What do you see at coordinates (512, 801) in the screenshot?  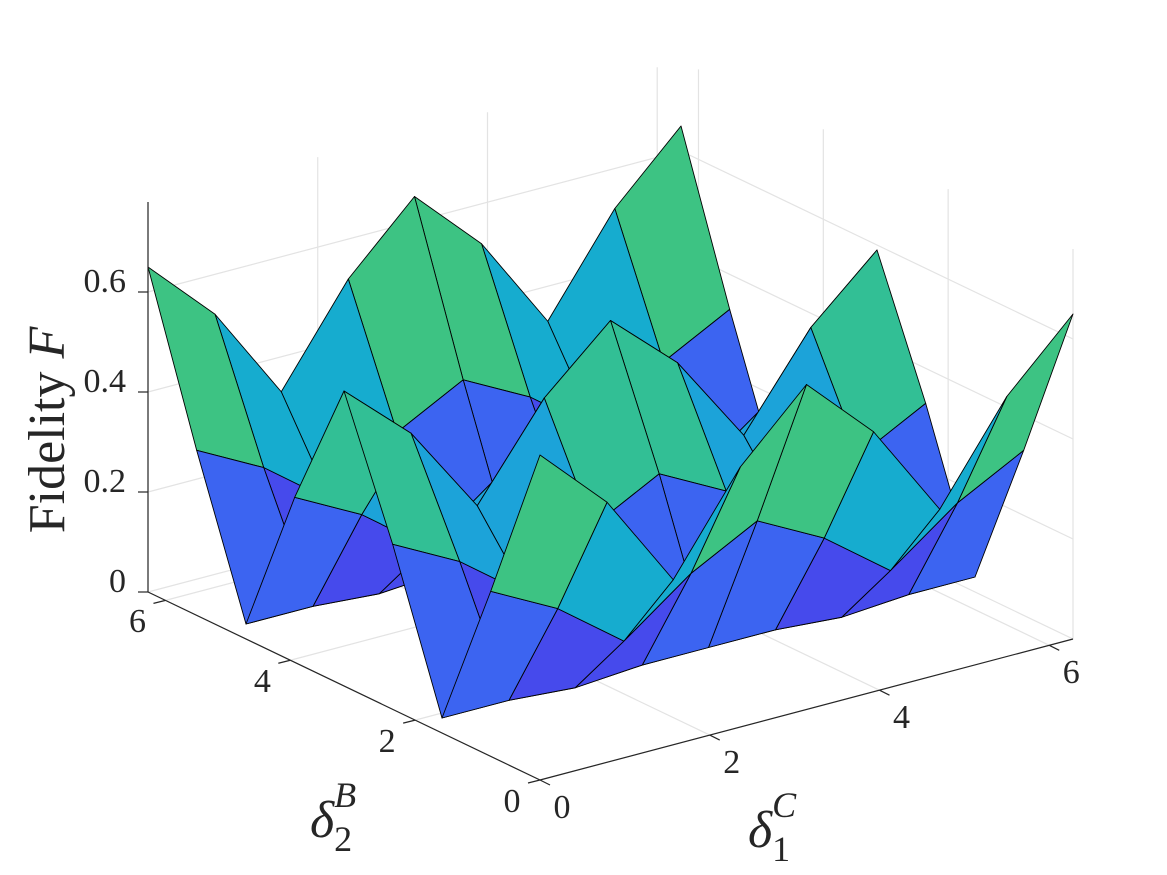 I see `y-tick-label: 0` at bounding box center [512, 801].